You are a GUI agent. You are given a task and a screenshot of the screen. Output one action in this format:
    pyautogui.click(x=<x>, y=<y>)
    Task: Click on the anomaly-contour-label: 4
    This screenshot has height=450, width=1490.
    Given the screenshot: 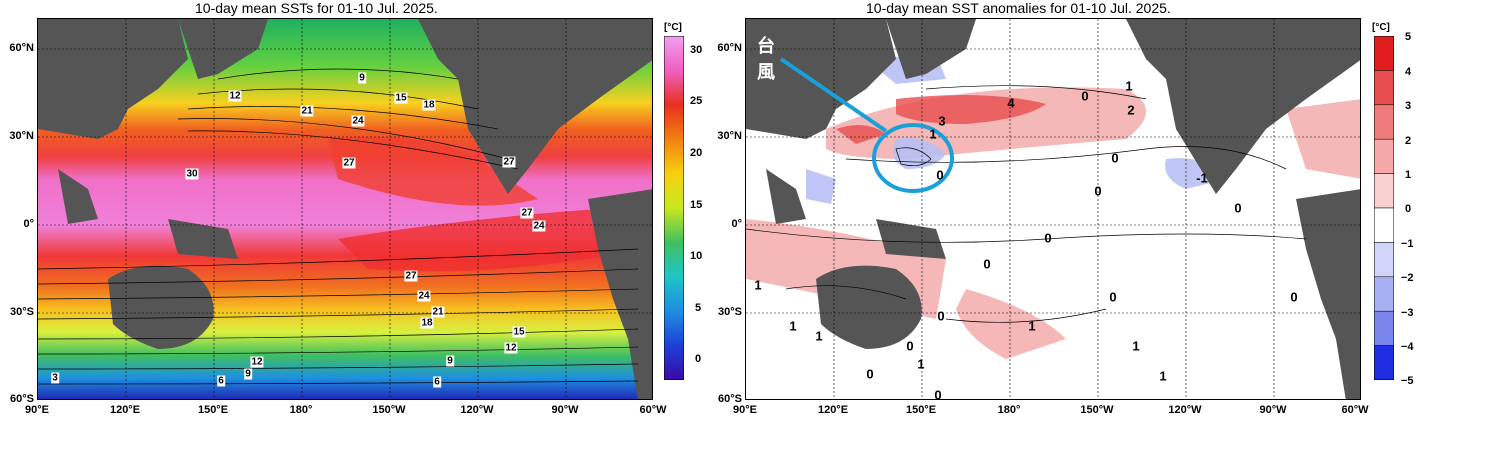 What is the action you would take?
    pyautogui.click(x=1011, y=103)
    